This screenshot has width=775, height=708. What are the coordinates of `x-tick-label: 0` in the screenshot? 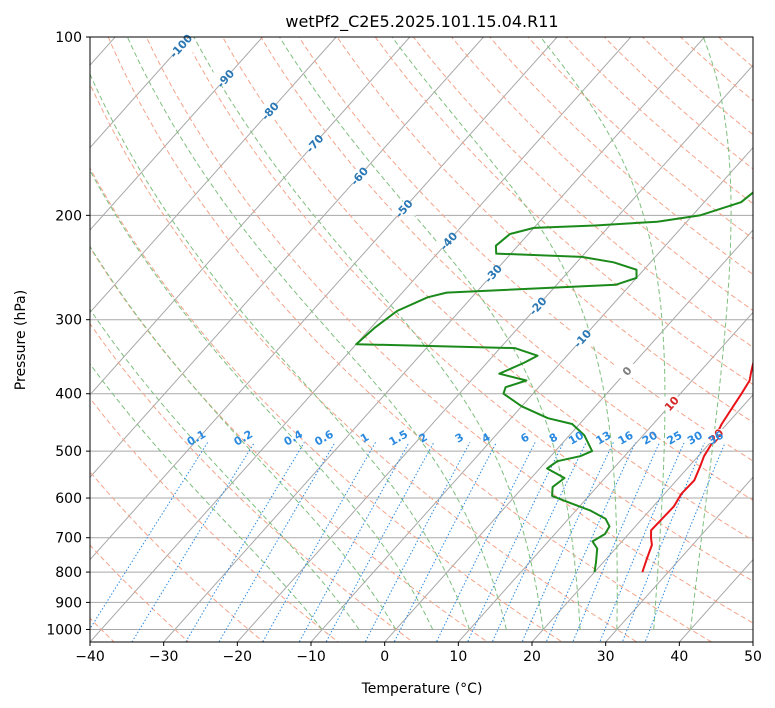 It's located at (384, 657).